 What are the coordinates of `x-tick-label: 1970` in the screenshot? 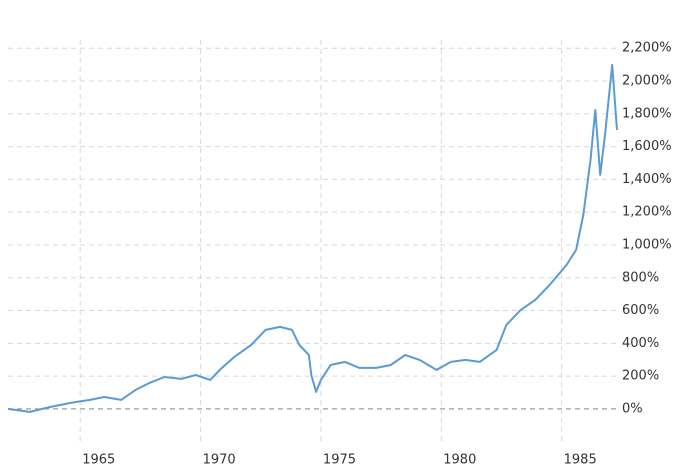 It's located at (219, 460).